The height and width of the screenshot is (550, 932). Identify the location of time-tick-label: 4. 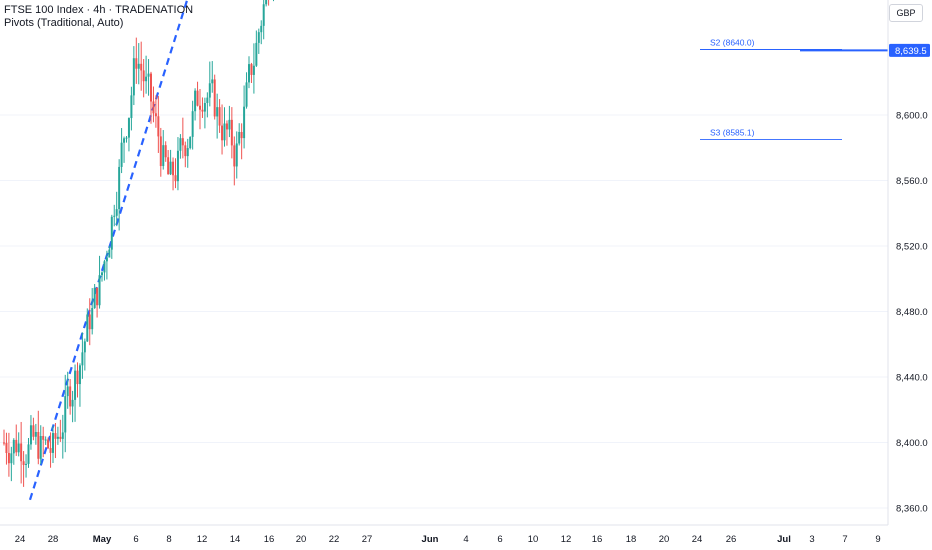
(465, 539).